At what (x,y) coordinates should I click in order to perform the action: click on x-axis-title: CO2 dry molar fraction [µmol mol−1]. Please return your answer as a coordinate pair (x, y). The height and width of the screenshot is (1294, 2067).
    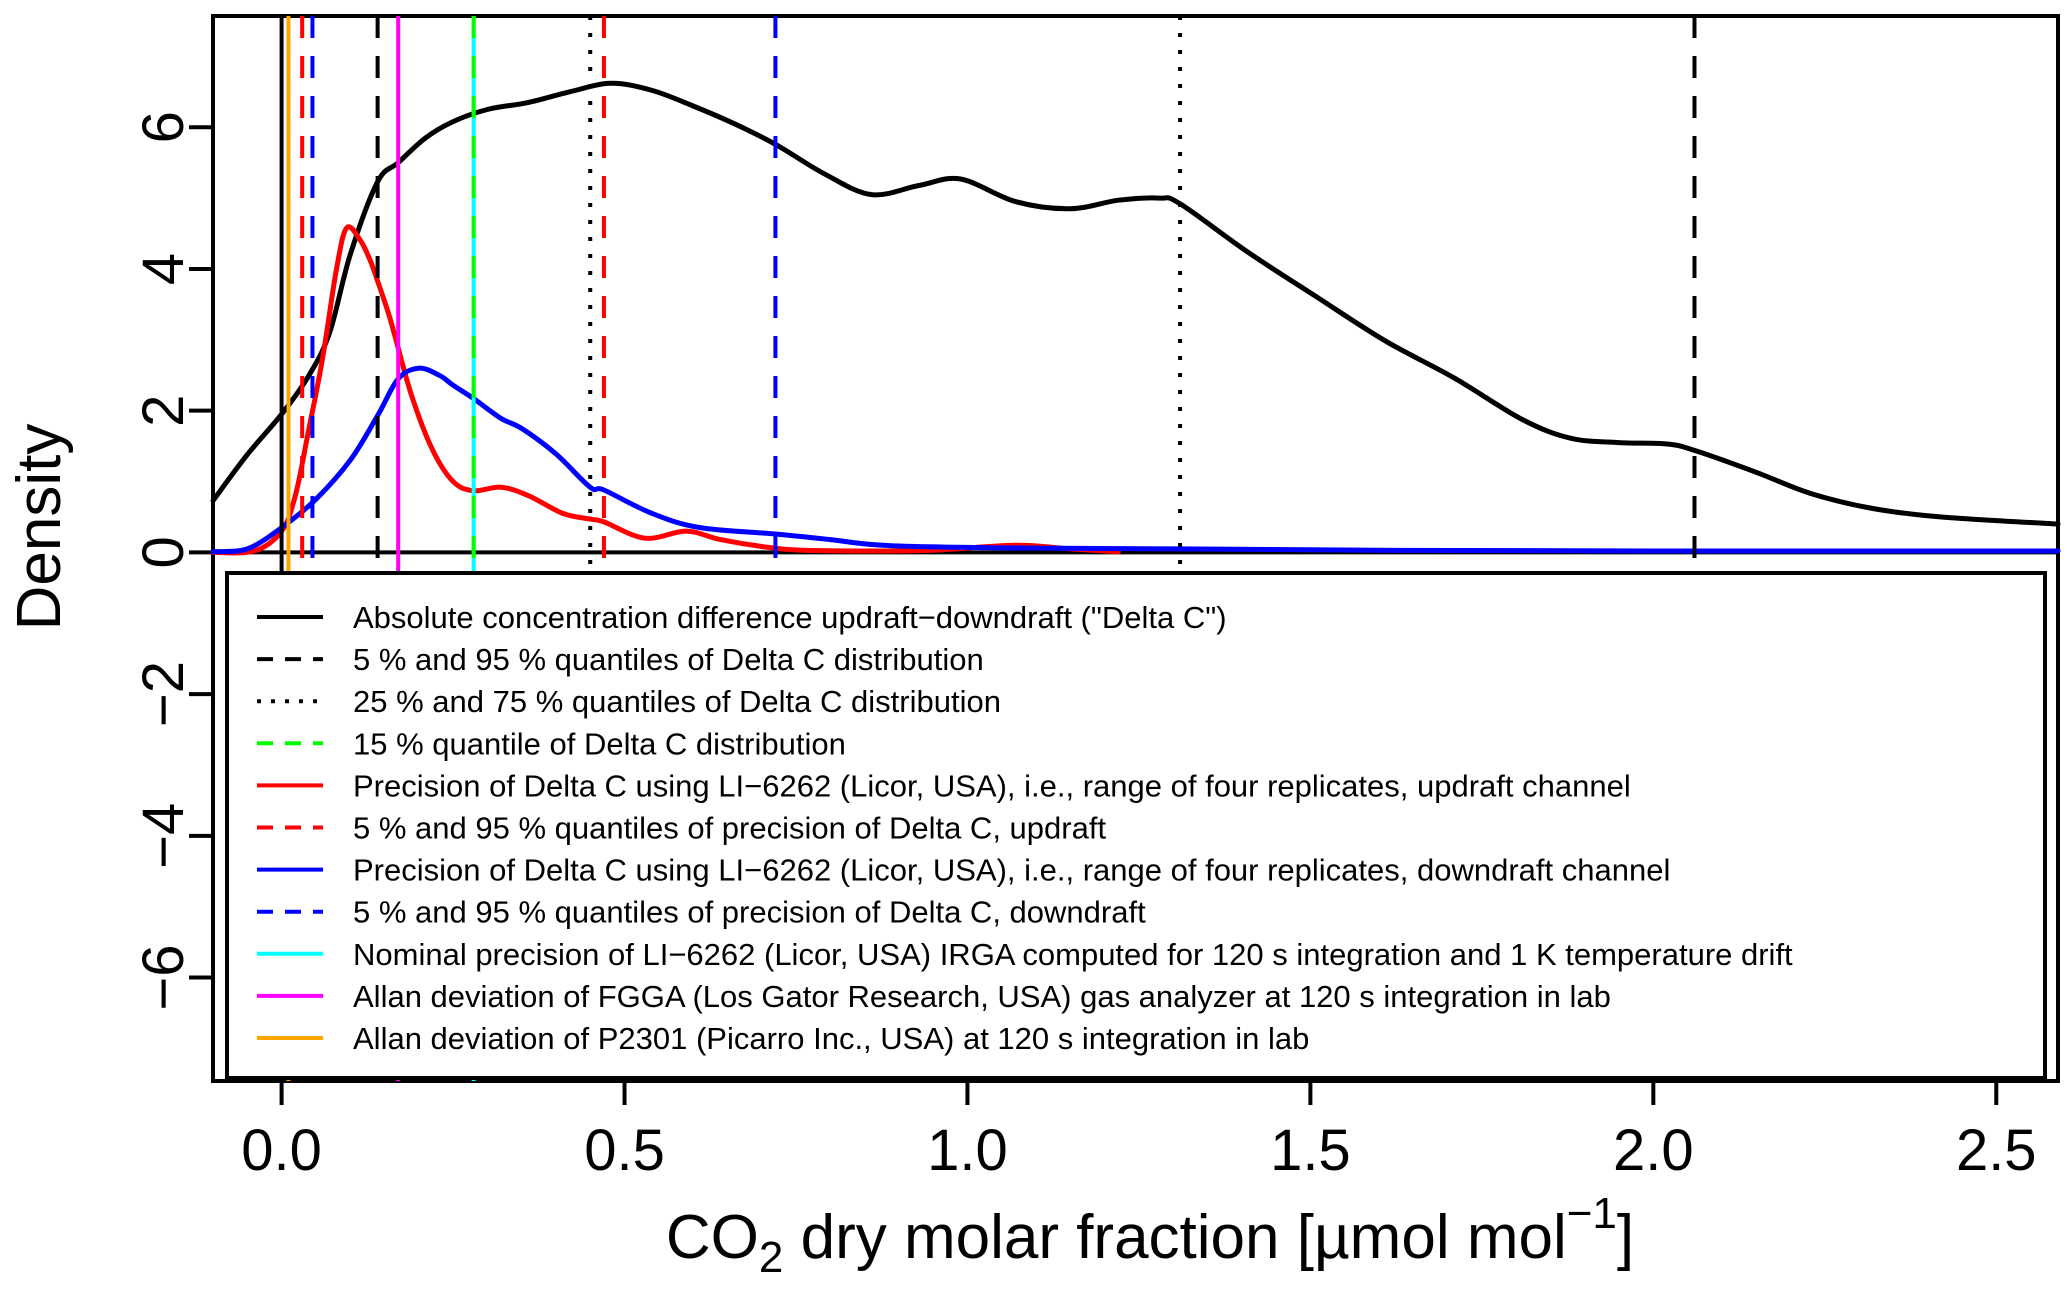
    Looking at the image, I should click on (1150, 1235).